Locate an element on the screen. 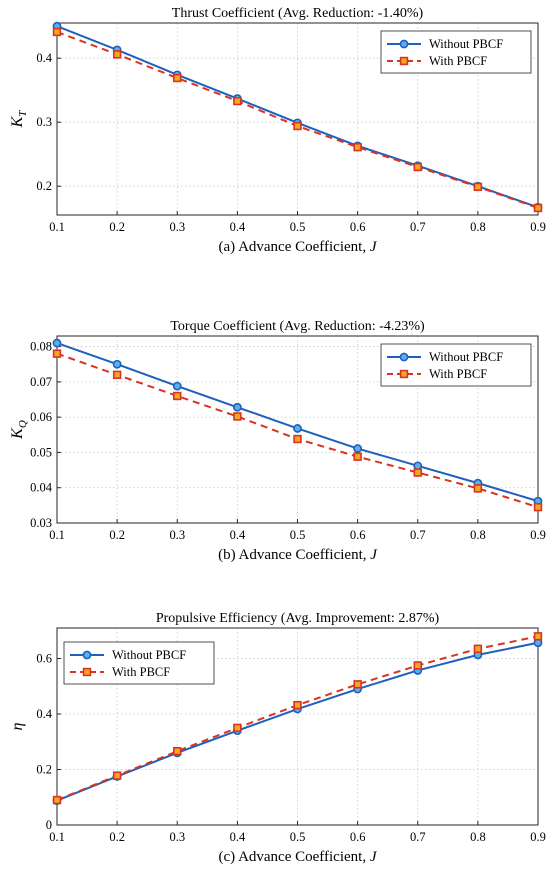 The width and height of the screenshot is (550, 869). y-axis-label-sub: T is located at coordinates (23, 113).